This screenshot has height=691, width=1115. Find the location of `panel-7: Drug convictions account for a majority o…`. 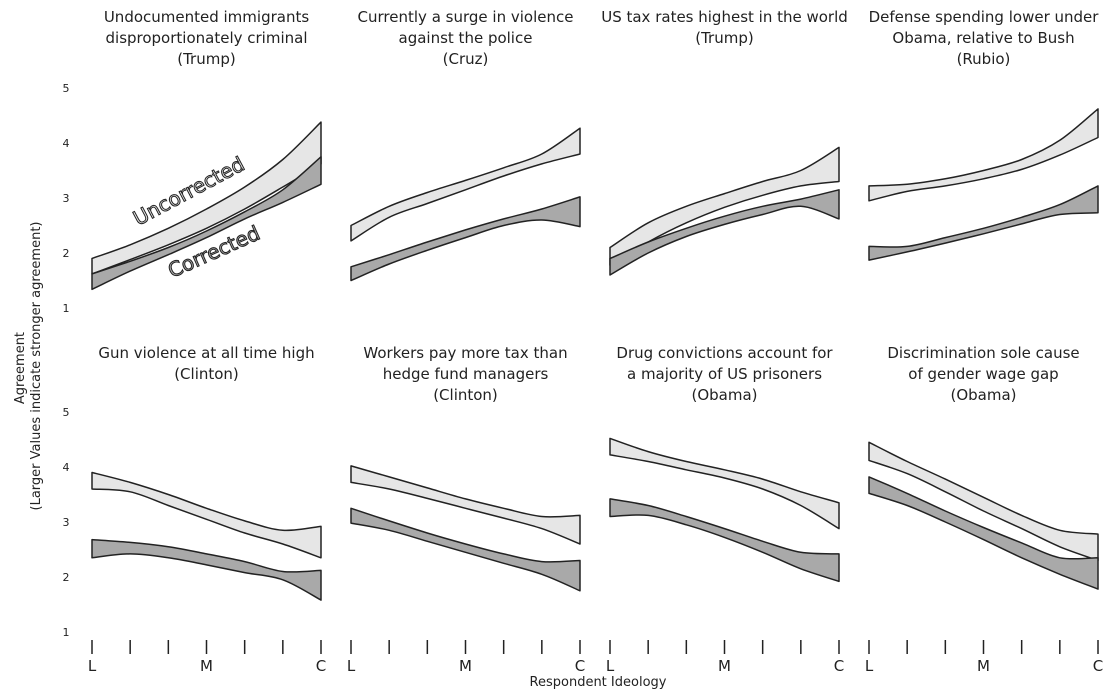

panel-7: Drug convictions account for a majority o… is located at coordinates (725, 509).